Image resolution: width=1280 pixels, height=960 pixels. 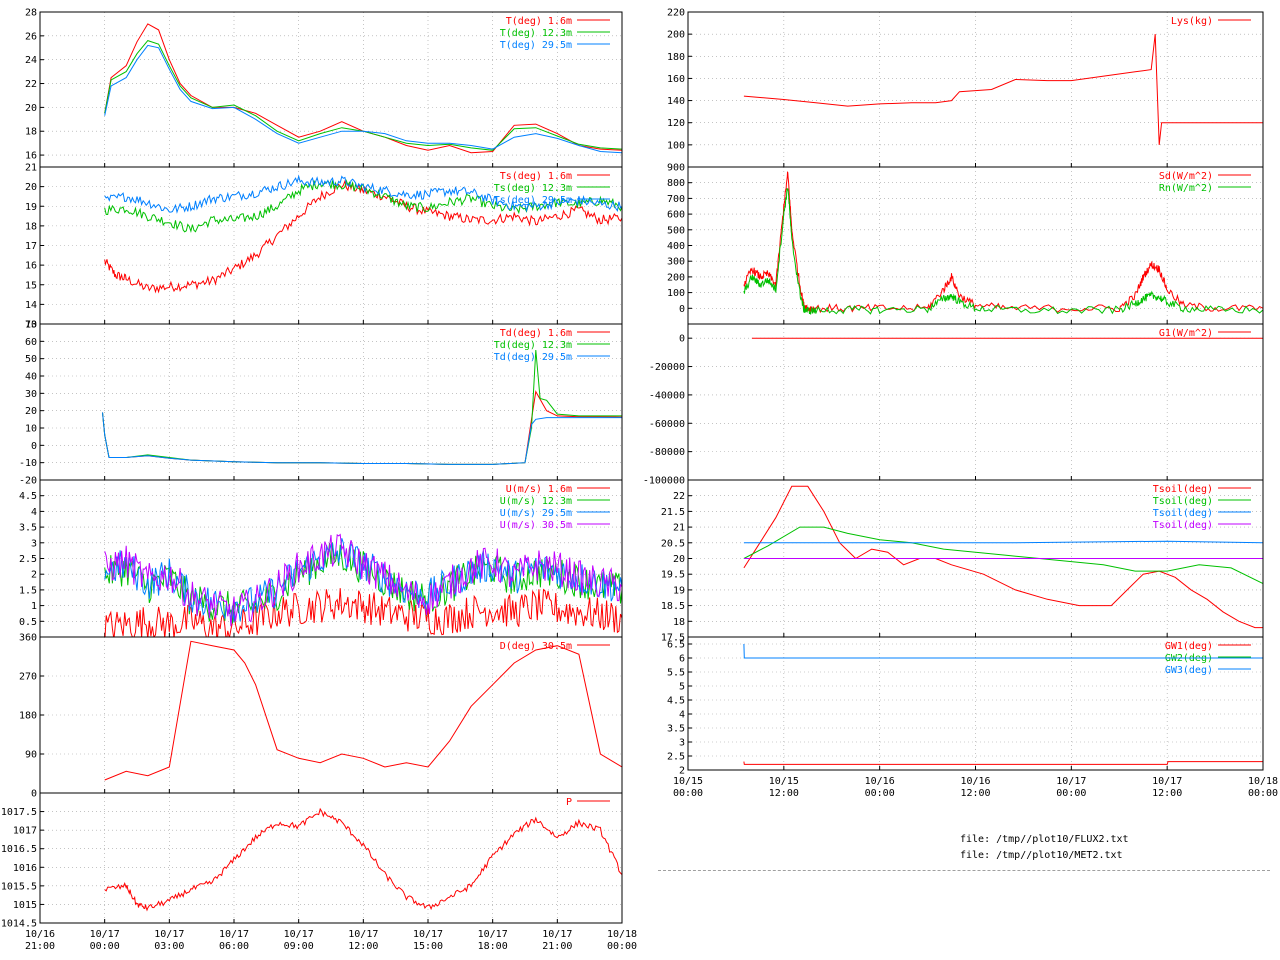 What do you see at coordinates (533, 188) in the screenshot?
I see `surface_temperature-legend-label-1: Ts(deg) 12.3m` at bounding box center [533, 188].